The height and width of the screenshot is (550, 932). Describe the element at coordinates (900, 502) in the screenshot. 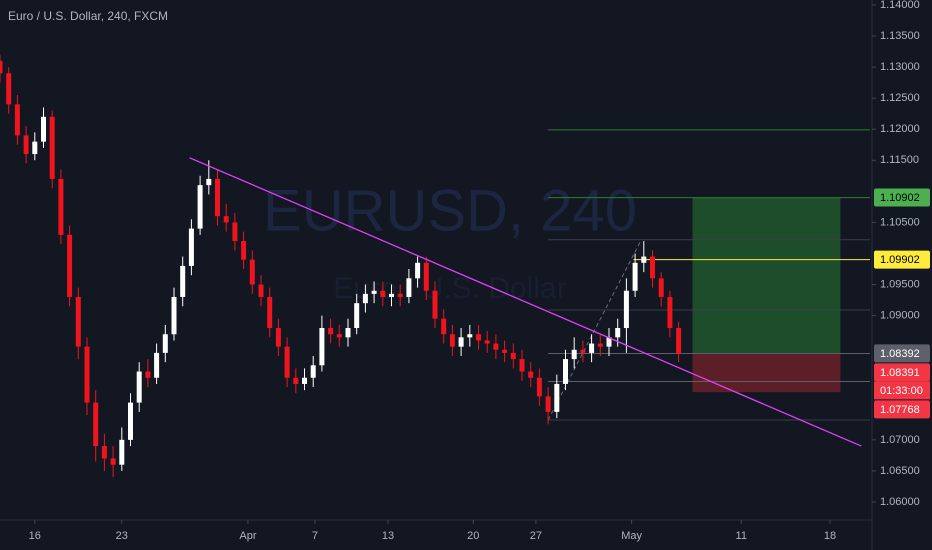

I see `y-tick-label: 1.06000` at that location.